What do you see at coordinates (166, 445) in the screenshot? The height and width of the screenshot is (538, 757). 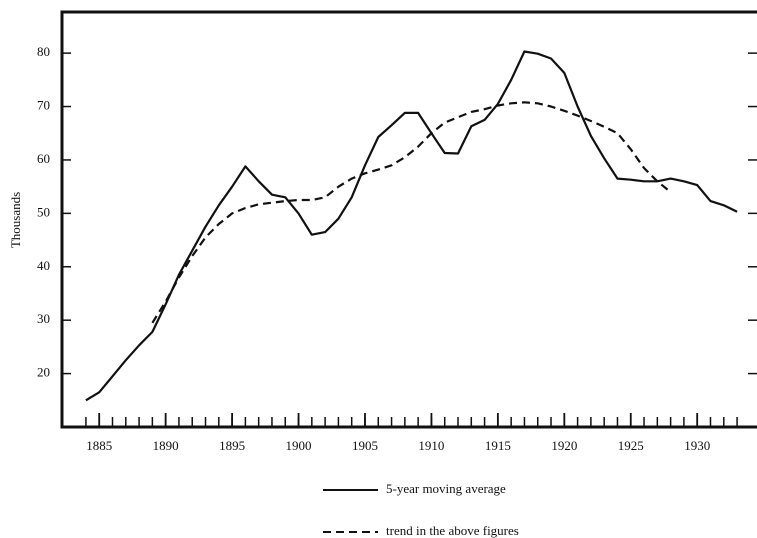 I see `x-tick-label: 1890` at bounding box center [166, 445].